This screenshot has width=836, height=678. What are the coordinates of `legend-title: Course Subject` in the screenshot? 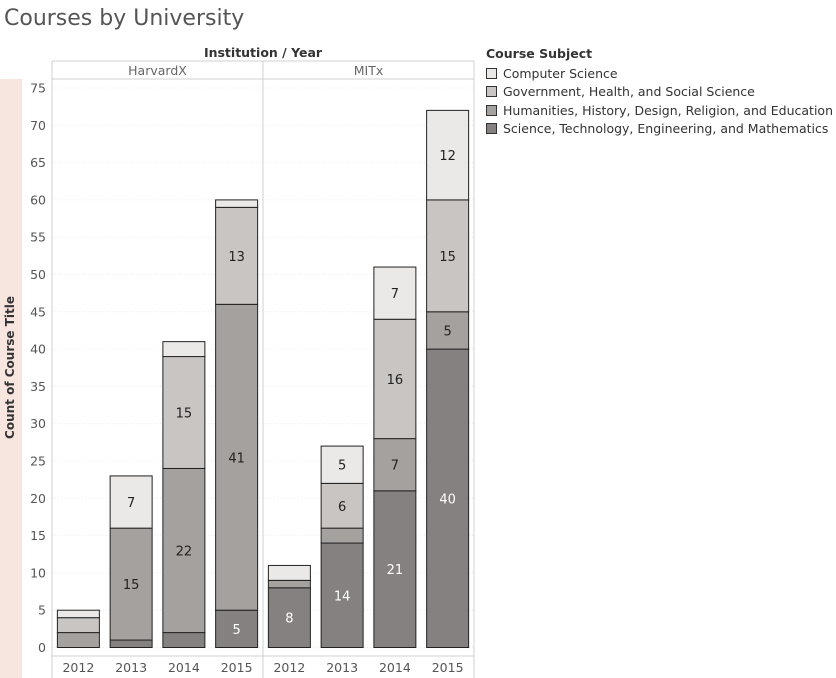 It's located at (539, 53).